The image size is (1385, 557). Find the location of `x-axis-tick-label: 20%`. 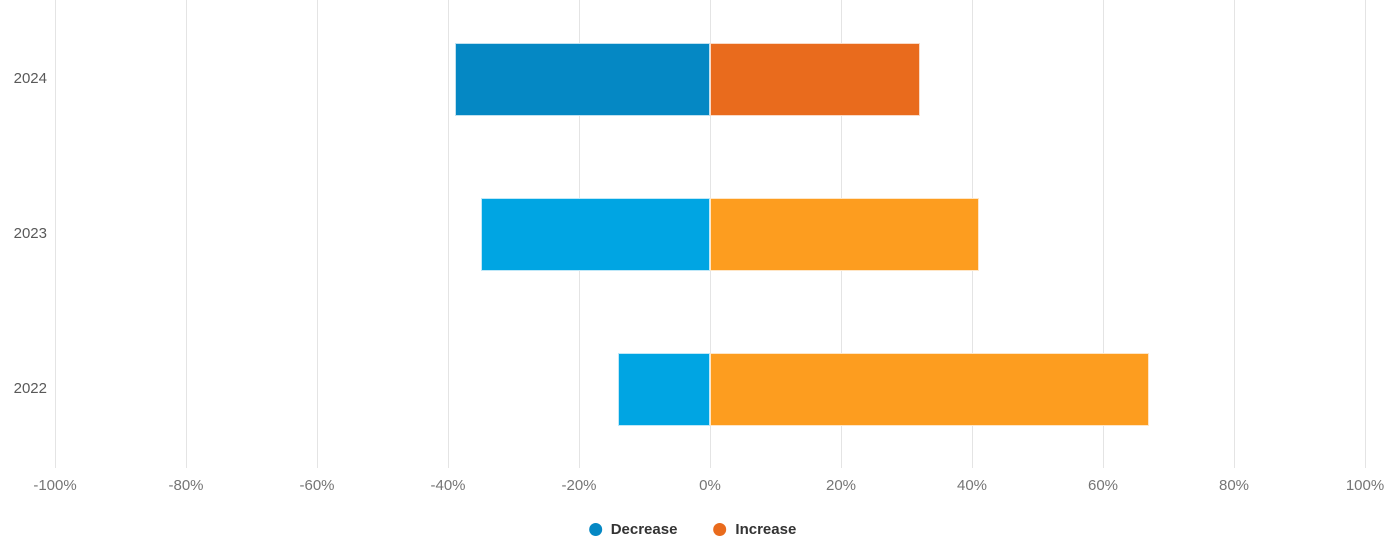

x-axis-tick-label: 20% is located at coordinates (841, 485).